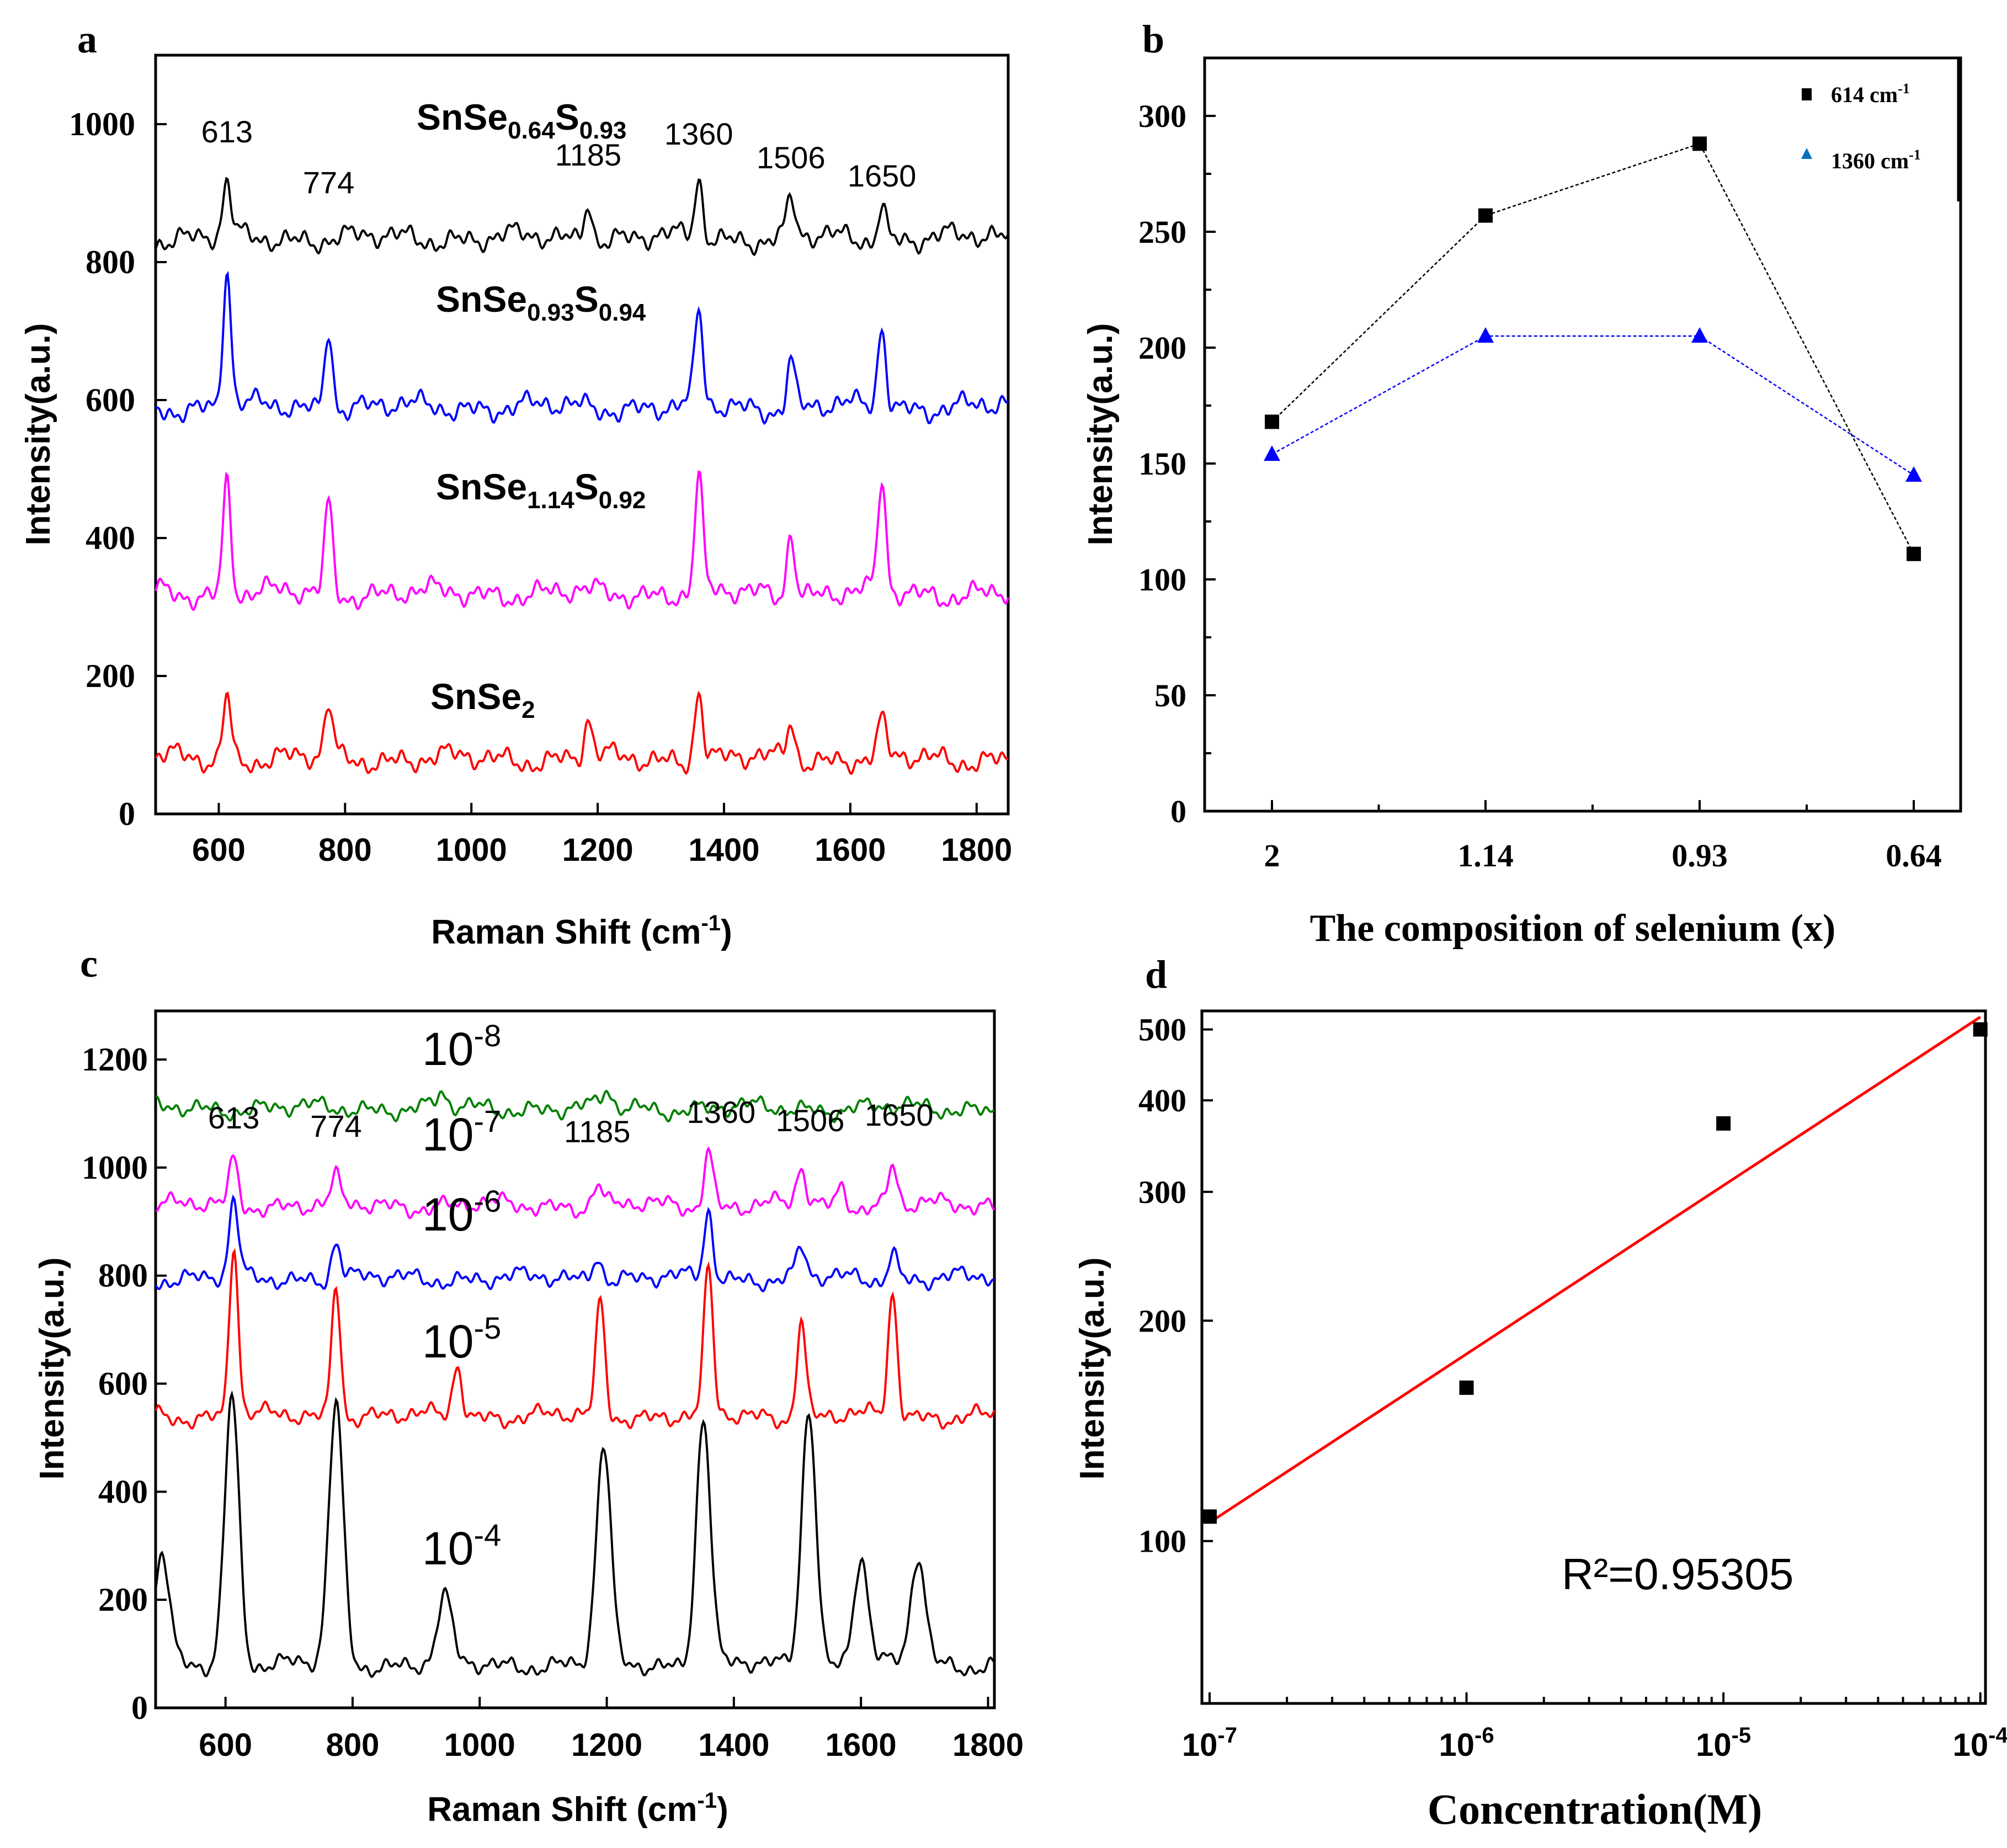  I want to click on panel-d-fit-line, so click(1595, 1269).